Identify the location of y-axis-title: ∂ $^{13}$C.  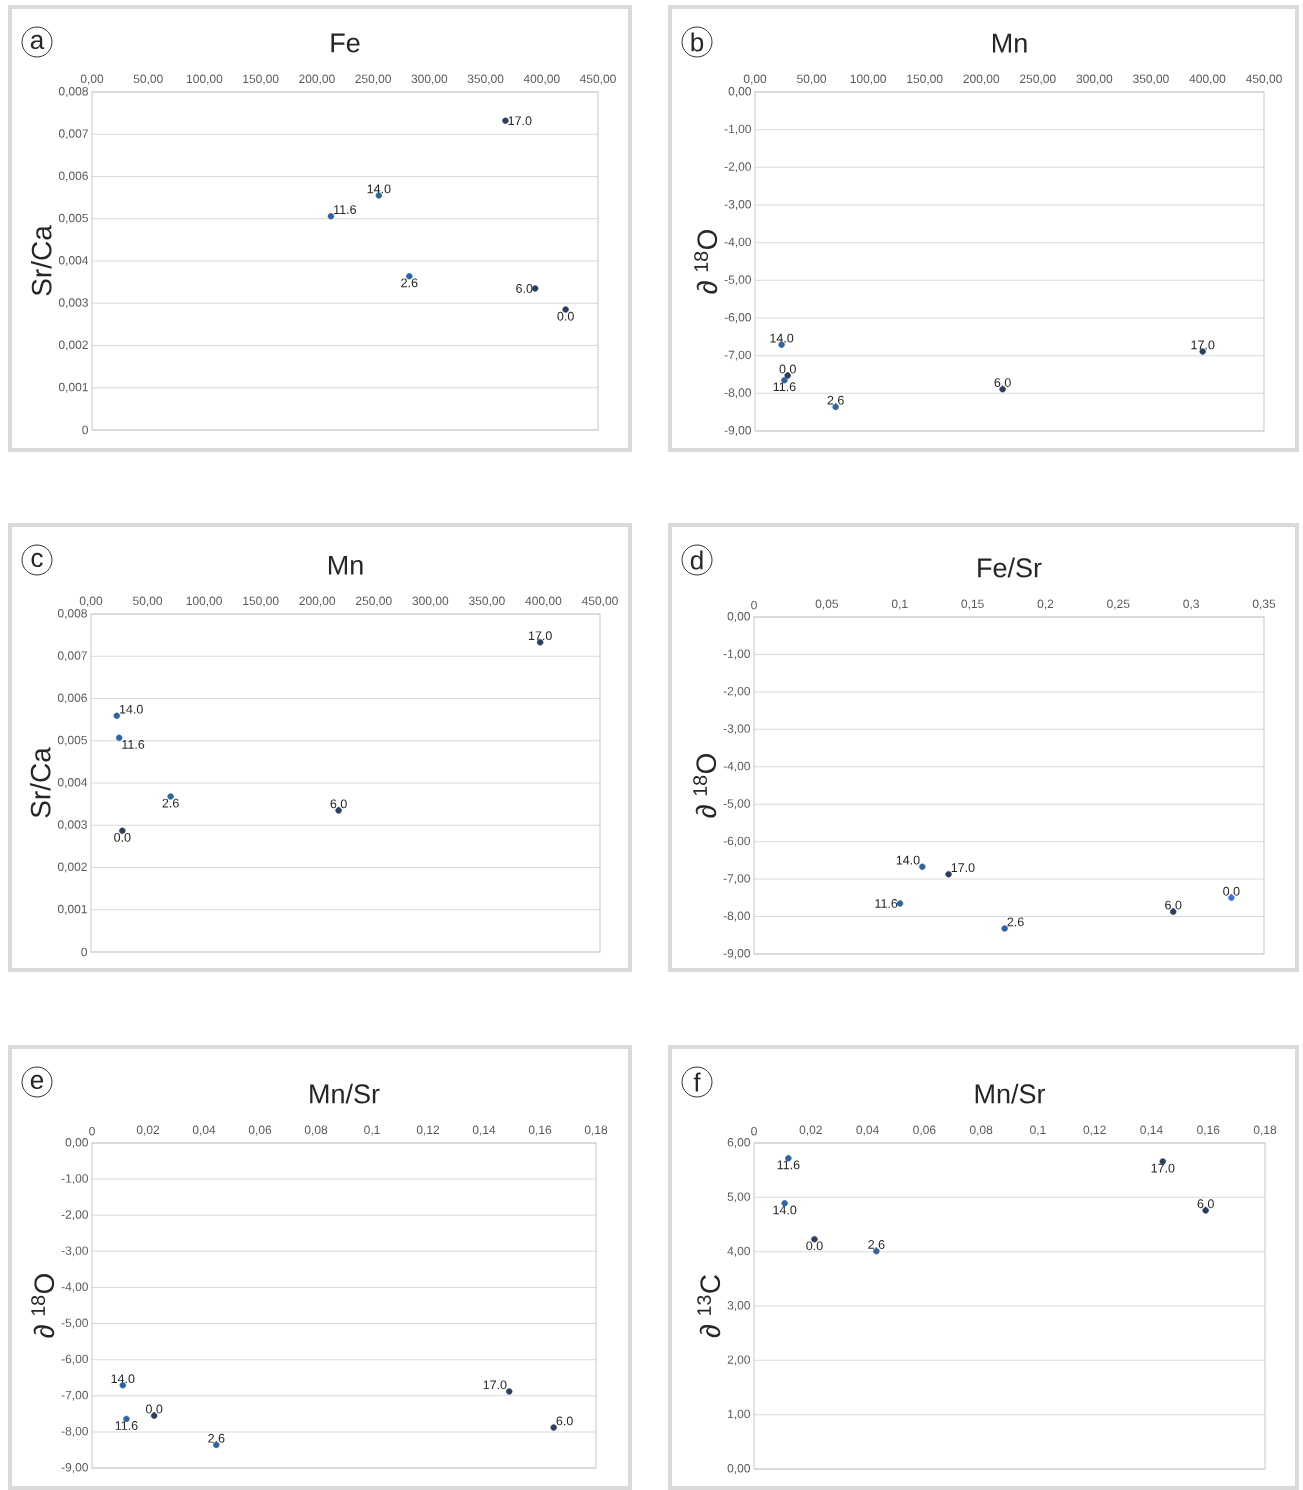
(709, 1306).